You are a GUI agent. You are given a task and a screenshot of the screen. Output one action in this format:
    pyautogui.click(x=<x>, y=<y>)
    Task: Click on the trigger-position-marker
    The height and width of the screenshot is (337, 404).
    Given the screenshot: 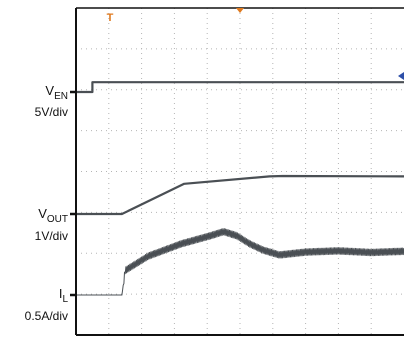 What is the action you would take?
    pyautogui.click(x=240, y=10)
    